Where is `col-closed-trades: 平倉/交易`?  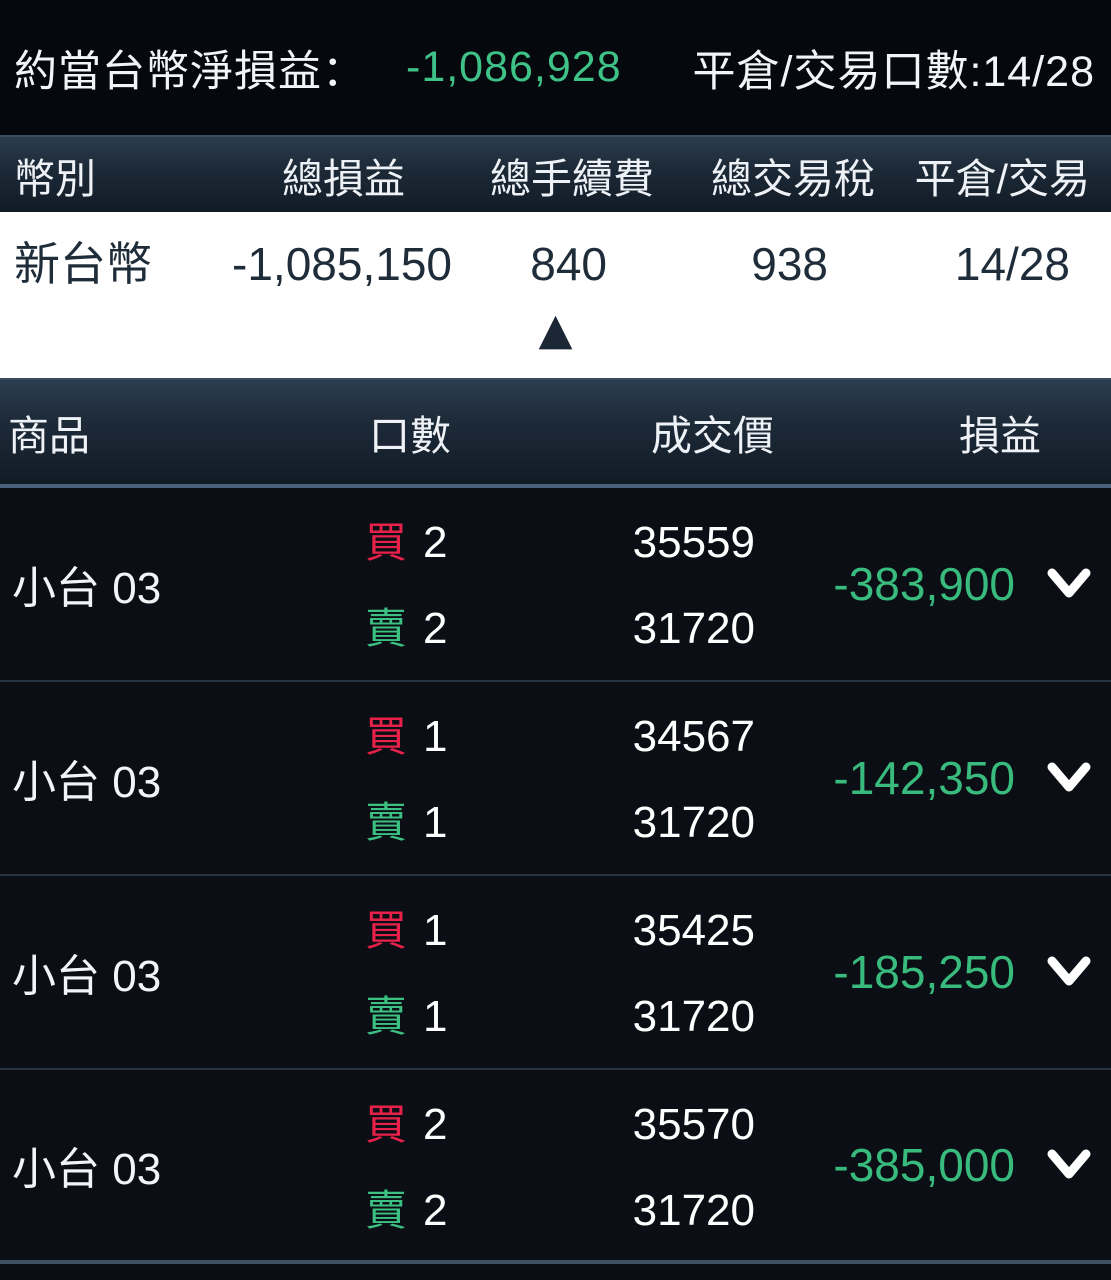
col-closed-trades: 平倉/交易 is located at coordinates (1002, 178).